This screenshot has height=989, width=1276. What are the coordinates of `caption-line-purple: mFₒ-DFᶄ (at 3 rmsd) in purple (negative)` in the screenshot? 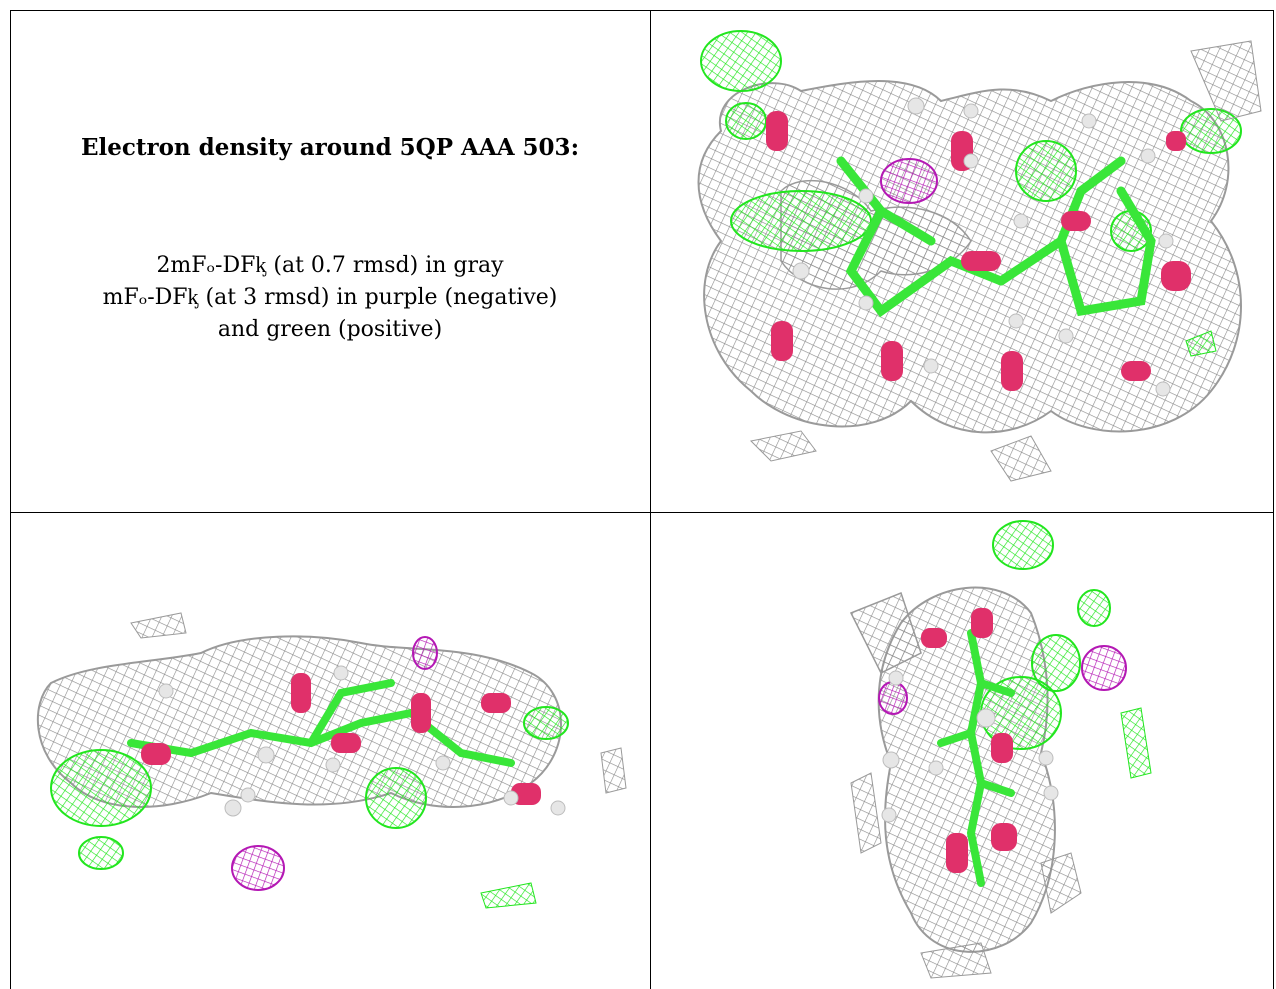 It's located at (330, 297).